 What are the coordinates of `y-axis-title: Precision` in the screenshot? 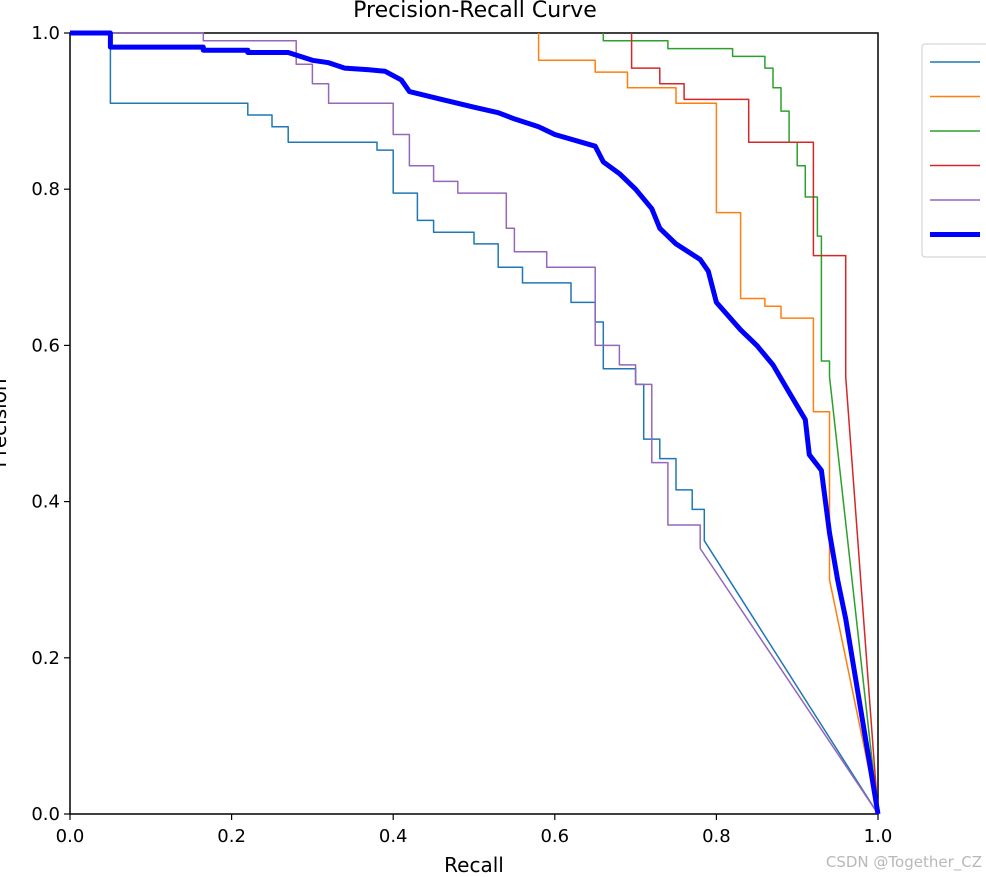 It's located at (5, 422).